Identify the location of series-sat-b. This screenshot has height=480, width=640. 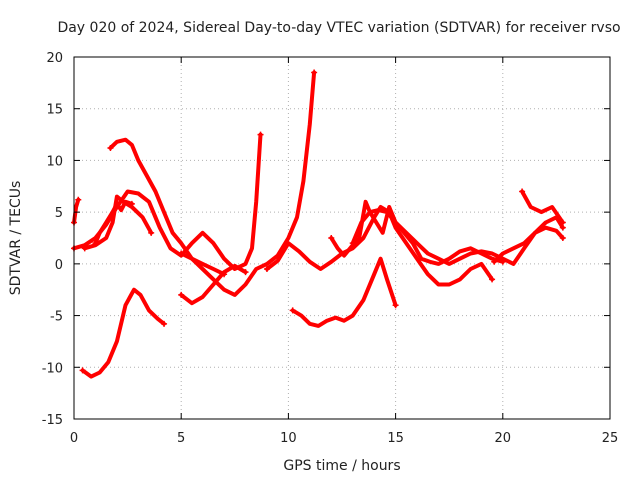
(76, 211).